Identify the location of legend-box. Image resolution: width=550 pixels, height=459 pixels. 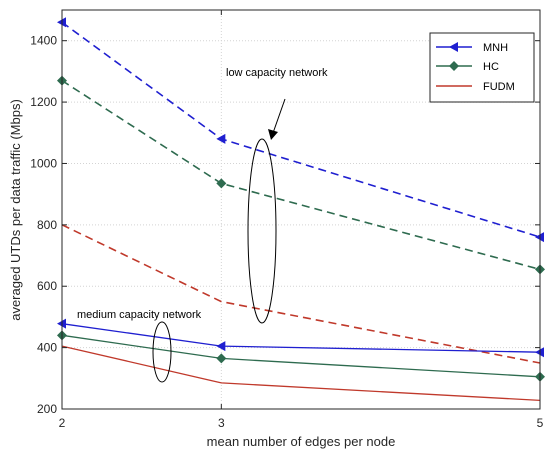
(482, 67).